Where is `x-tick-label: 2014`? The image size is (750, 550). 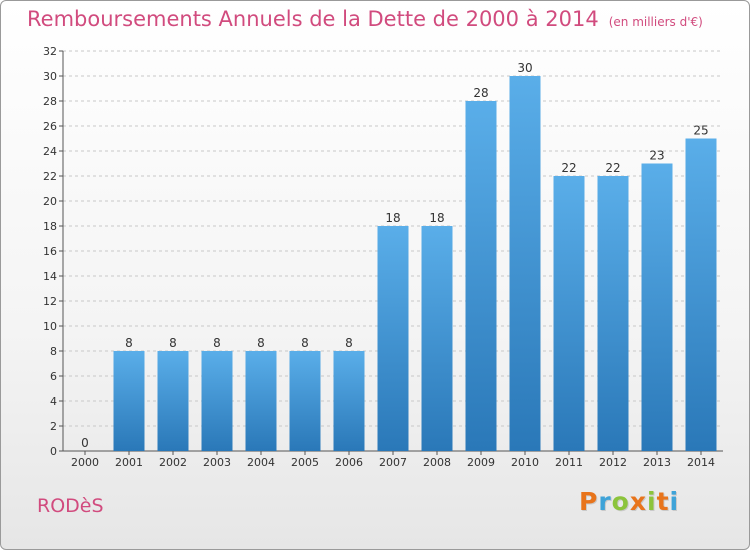
x-tick-label: 2014 is located at coordinates (701, 462).